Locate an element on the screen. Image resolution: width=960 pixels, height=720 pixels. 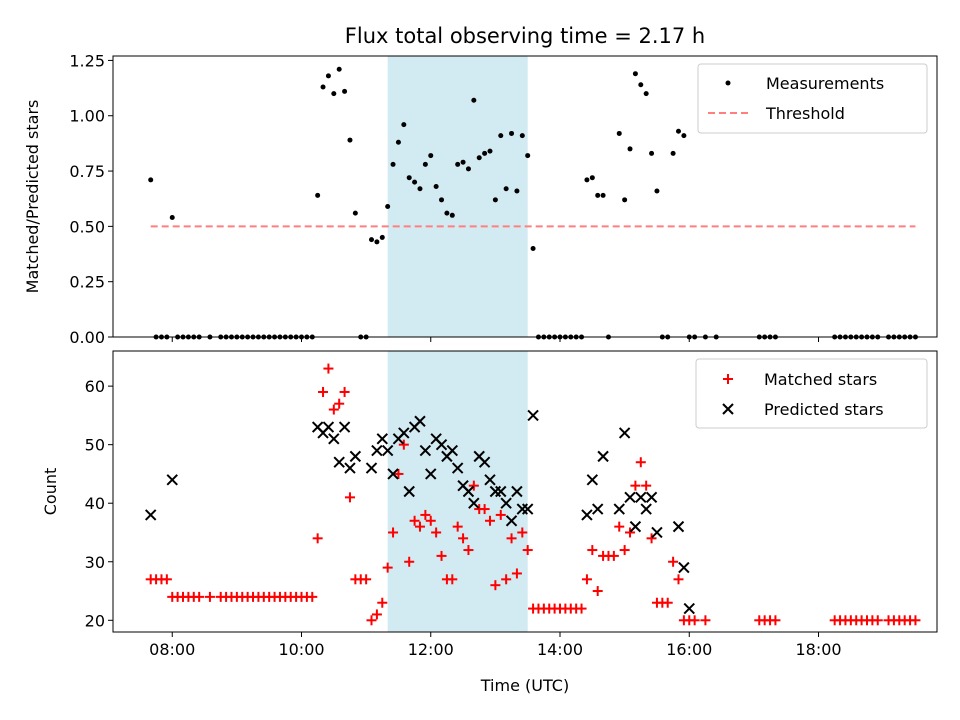
legend-plus-glyph is located at coordinates (728, 379).